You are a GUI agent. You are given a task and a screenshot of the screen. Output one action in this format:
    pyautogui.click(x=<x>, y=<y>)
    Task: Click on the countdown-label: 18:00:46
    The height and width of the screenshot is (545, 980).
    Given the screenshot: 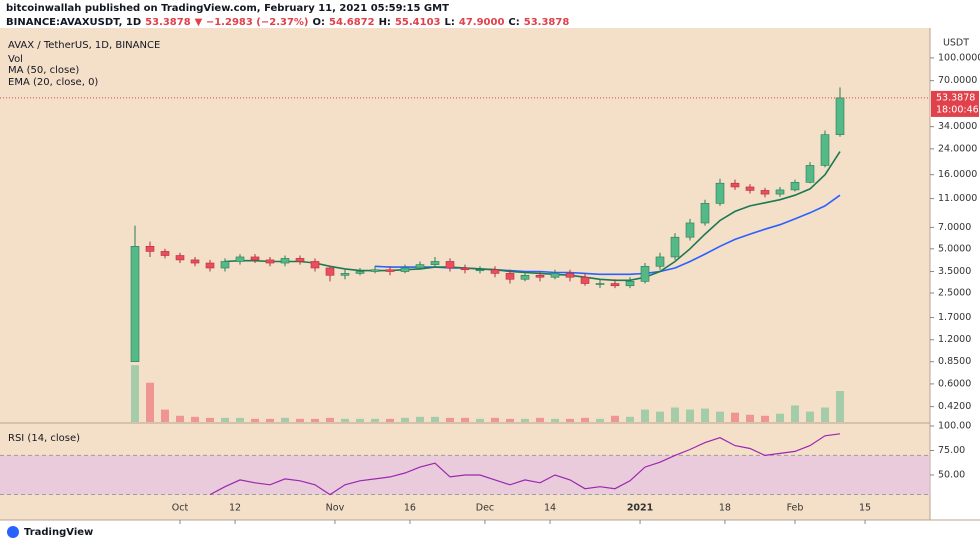 What is the action you would take?
    pyautogui.click(x=957, y=109)
    